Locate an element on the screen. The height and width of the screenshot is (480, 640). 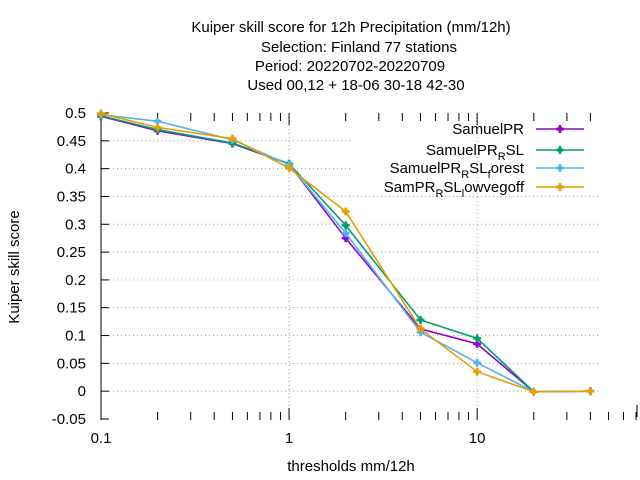
x-tick-label: 1 is located at coordinates (289, 438).